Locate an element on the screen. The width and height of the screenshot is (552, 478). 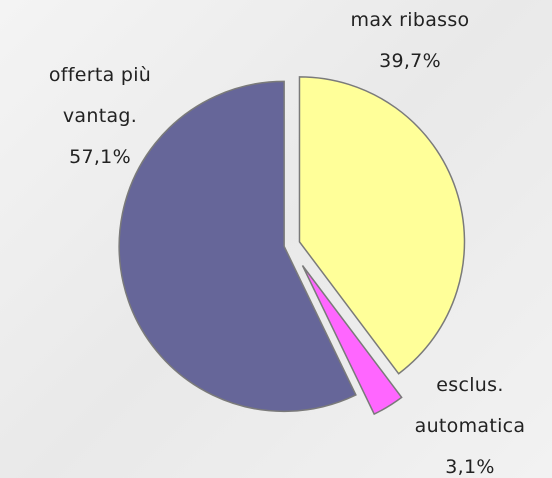
category-label: max ribasso is located at coordinates (410, 20).